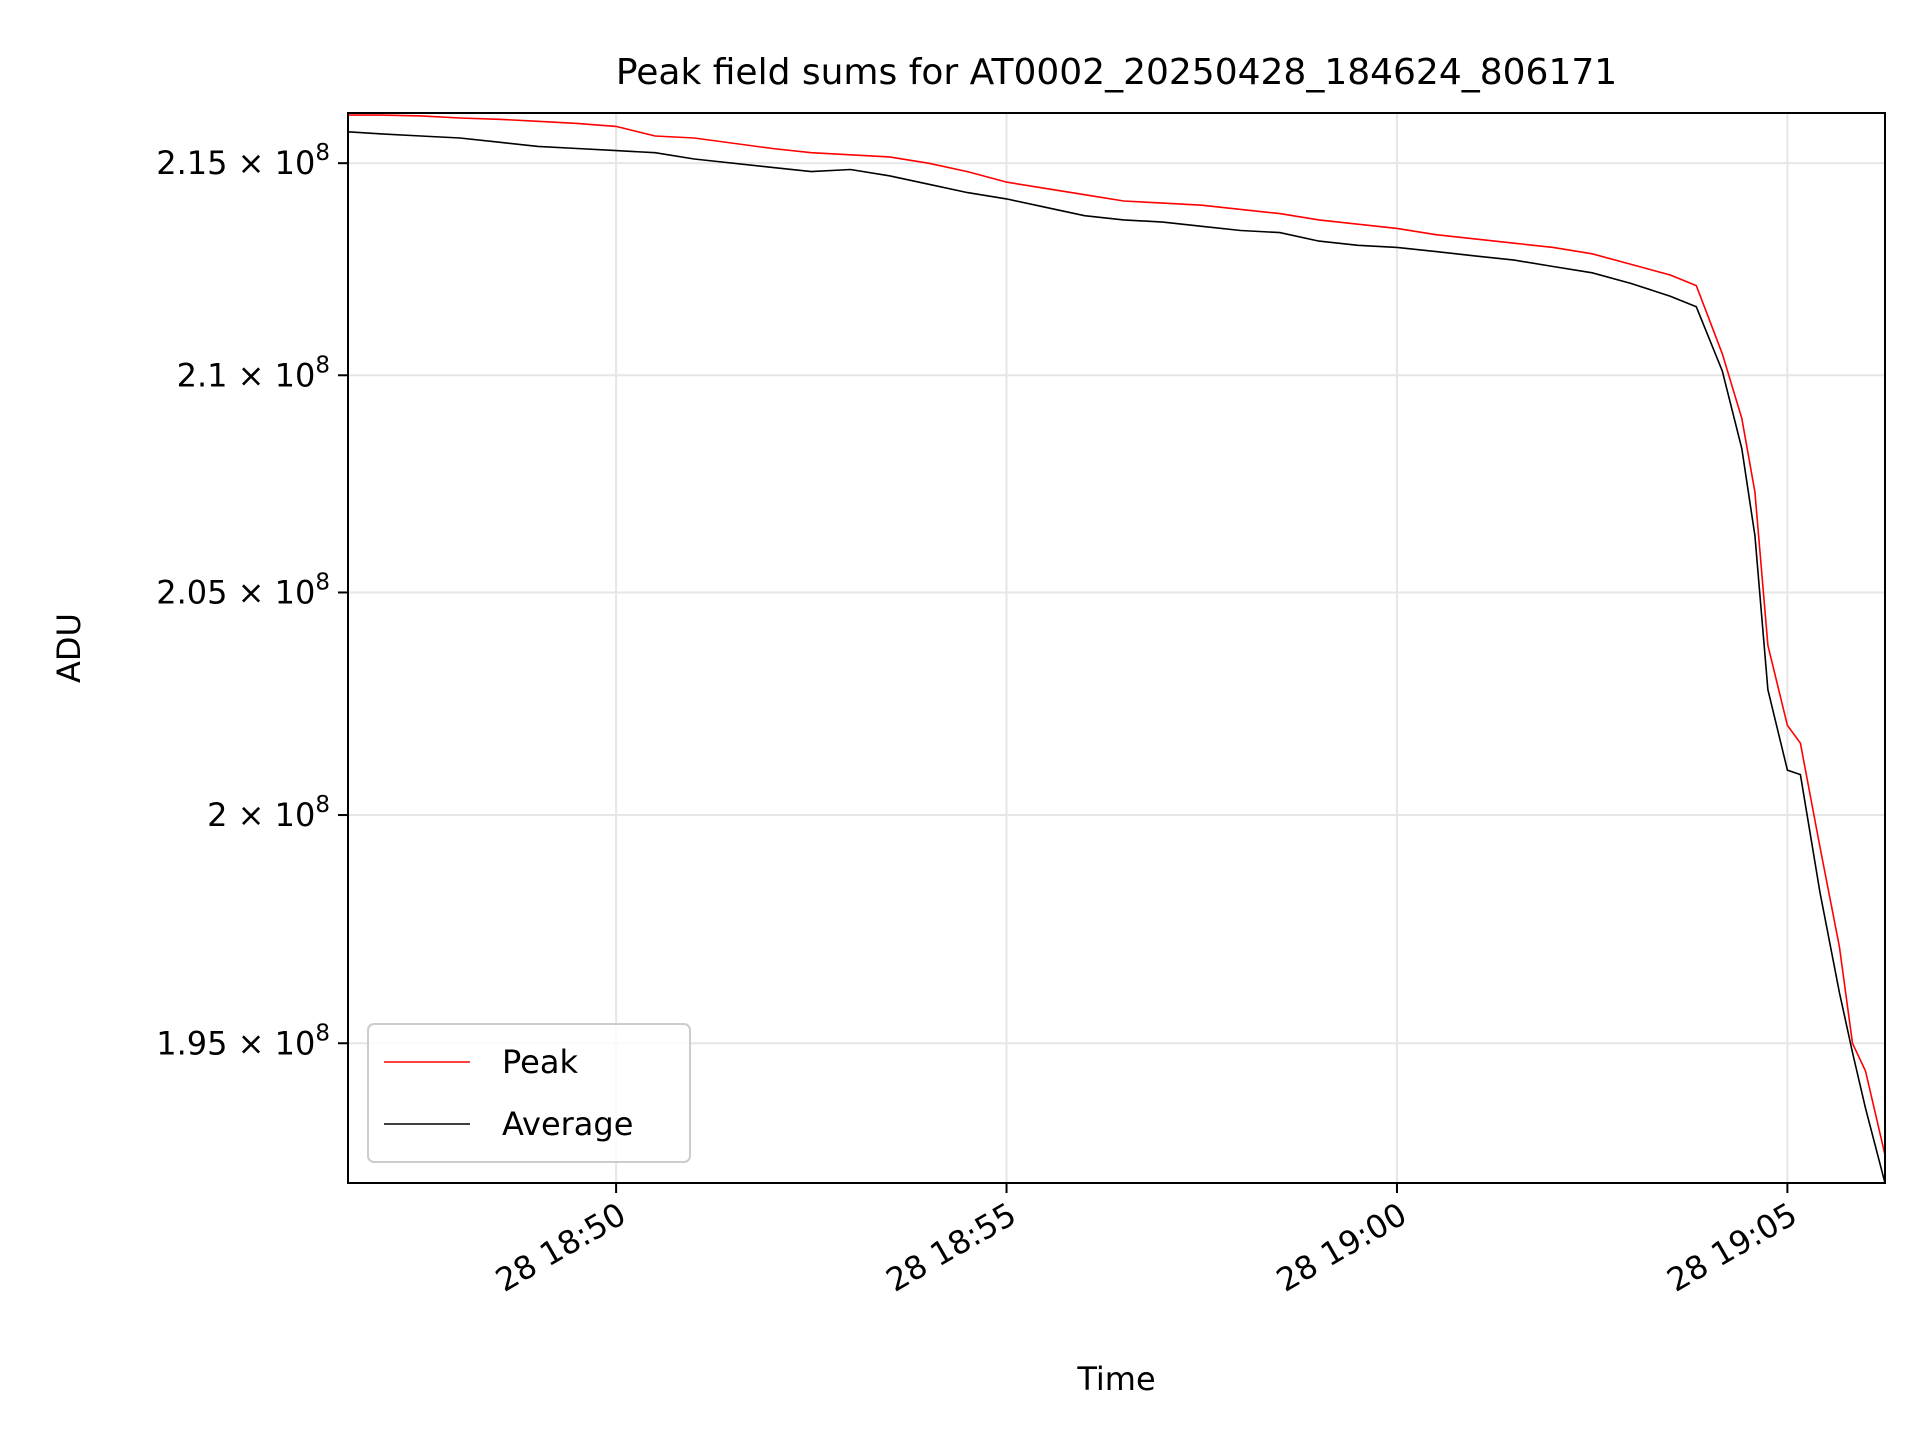 Image resolution: width=1920 pixels, height=1440 pixels. What do you see at coordinates (243, 161) in the screenshot?
I see `y-tick-label: 2.15 × 108` at bounding box center [243, 161].